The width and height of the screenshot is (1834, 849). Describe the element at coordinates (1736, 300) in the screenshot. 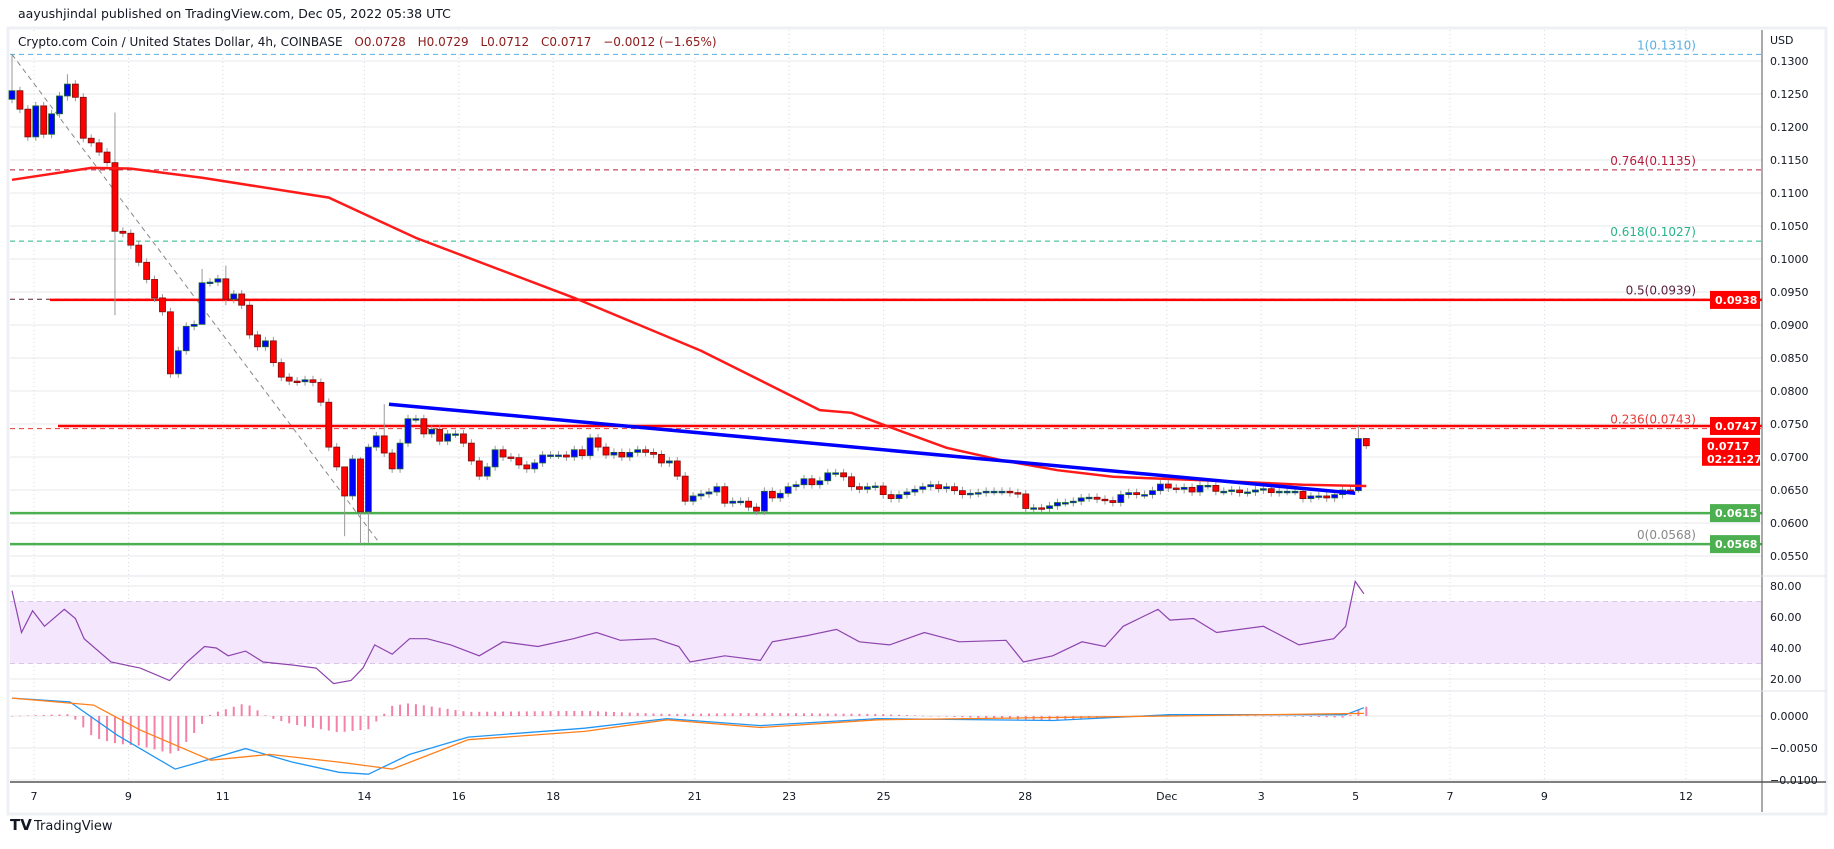

I see `resistance-price-label: 0.0938` at that location.